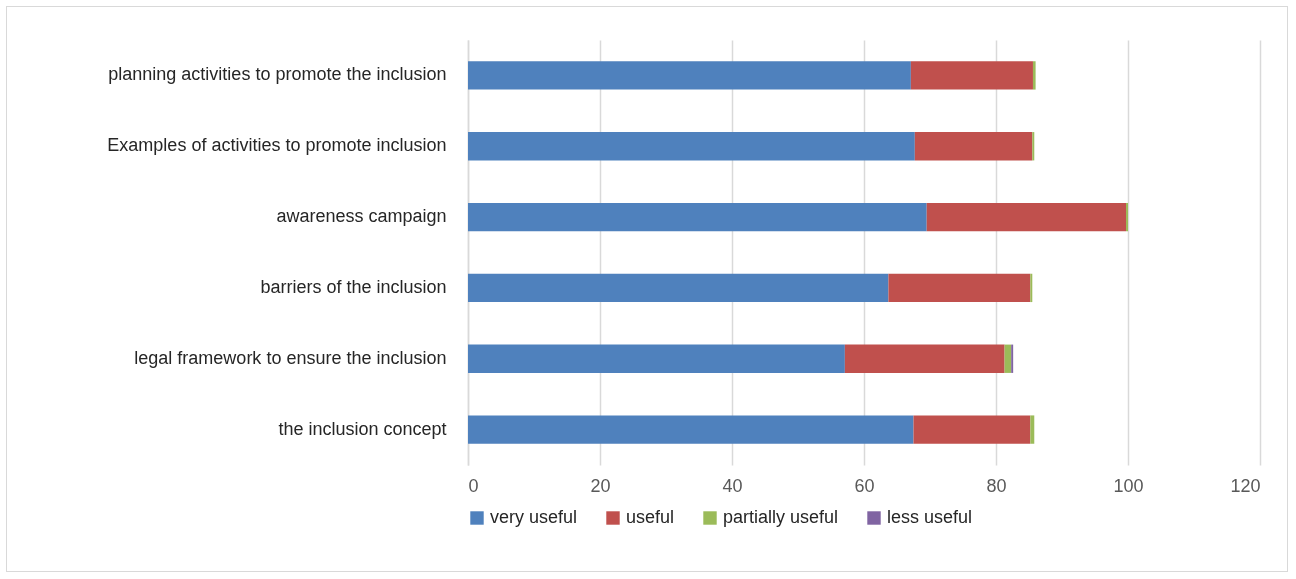  I want to click on y-tick-label: awareness campaign, so click(361, 216).